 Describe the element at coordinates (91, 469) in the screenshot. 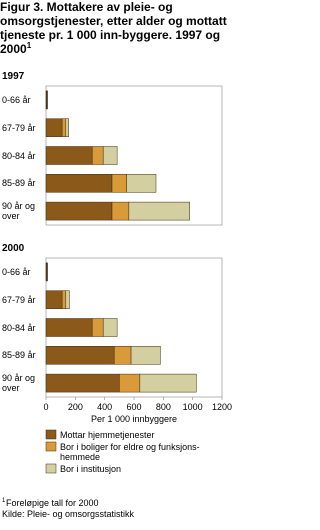

I see `legend-label: Bor i institusjon` at that location.